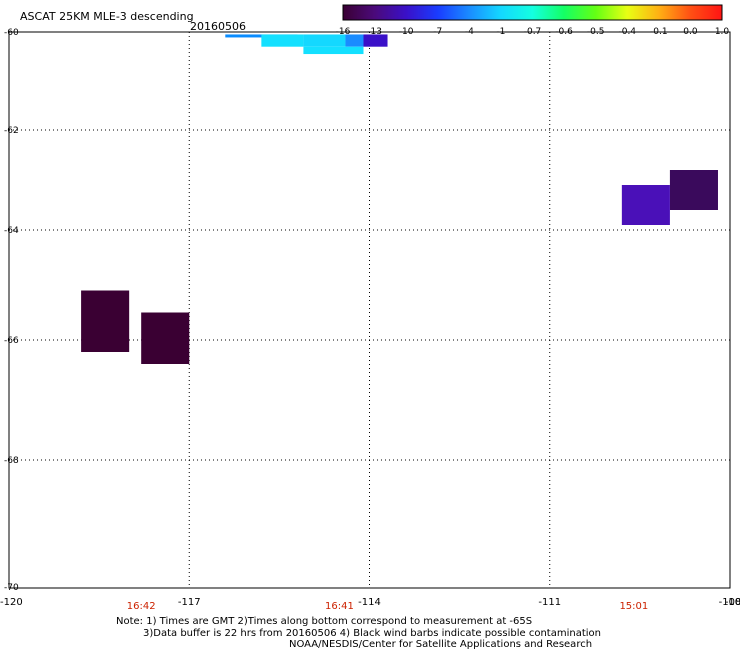 The height and width of the screenshot is (651, 740). Describe the element at coordinates (11, 602) in the screenshot. I see `x-tick-label: -120` at that location.